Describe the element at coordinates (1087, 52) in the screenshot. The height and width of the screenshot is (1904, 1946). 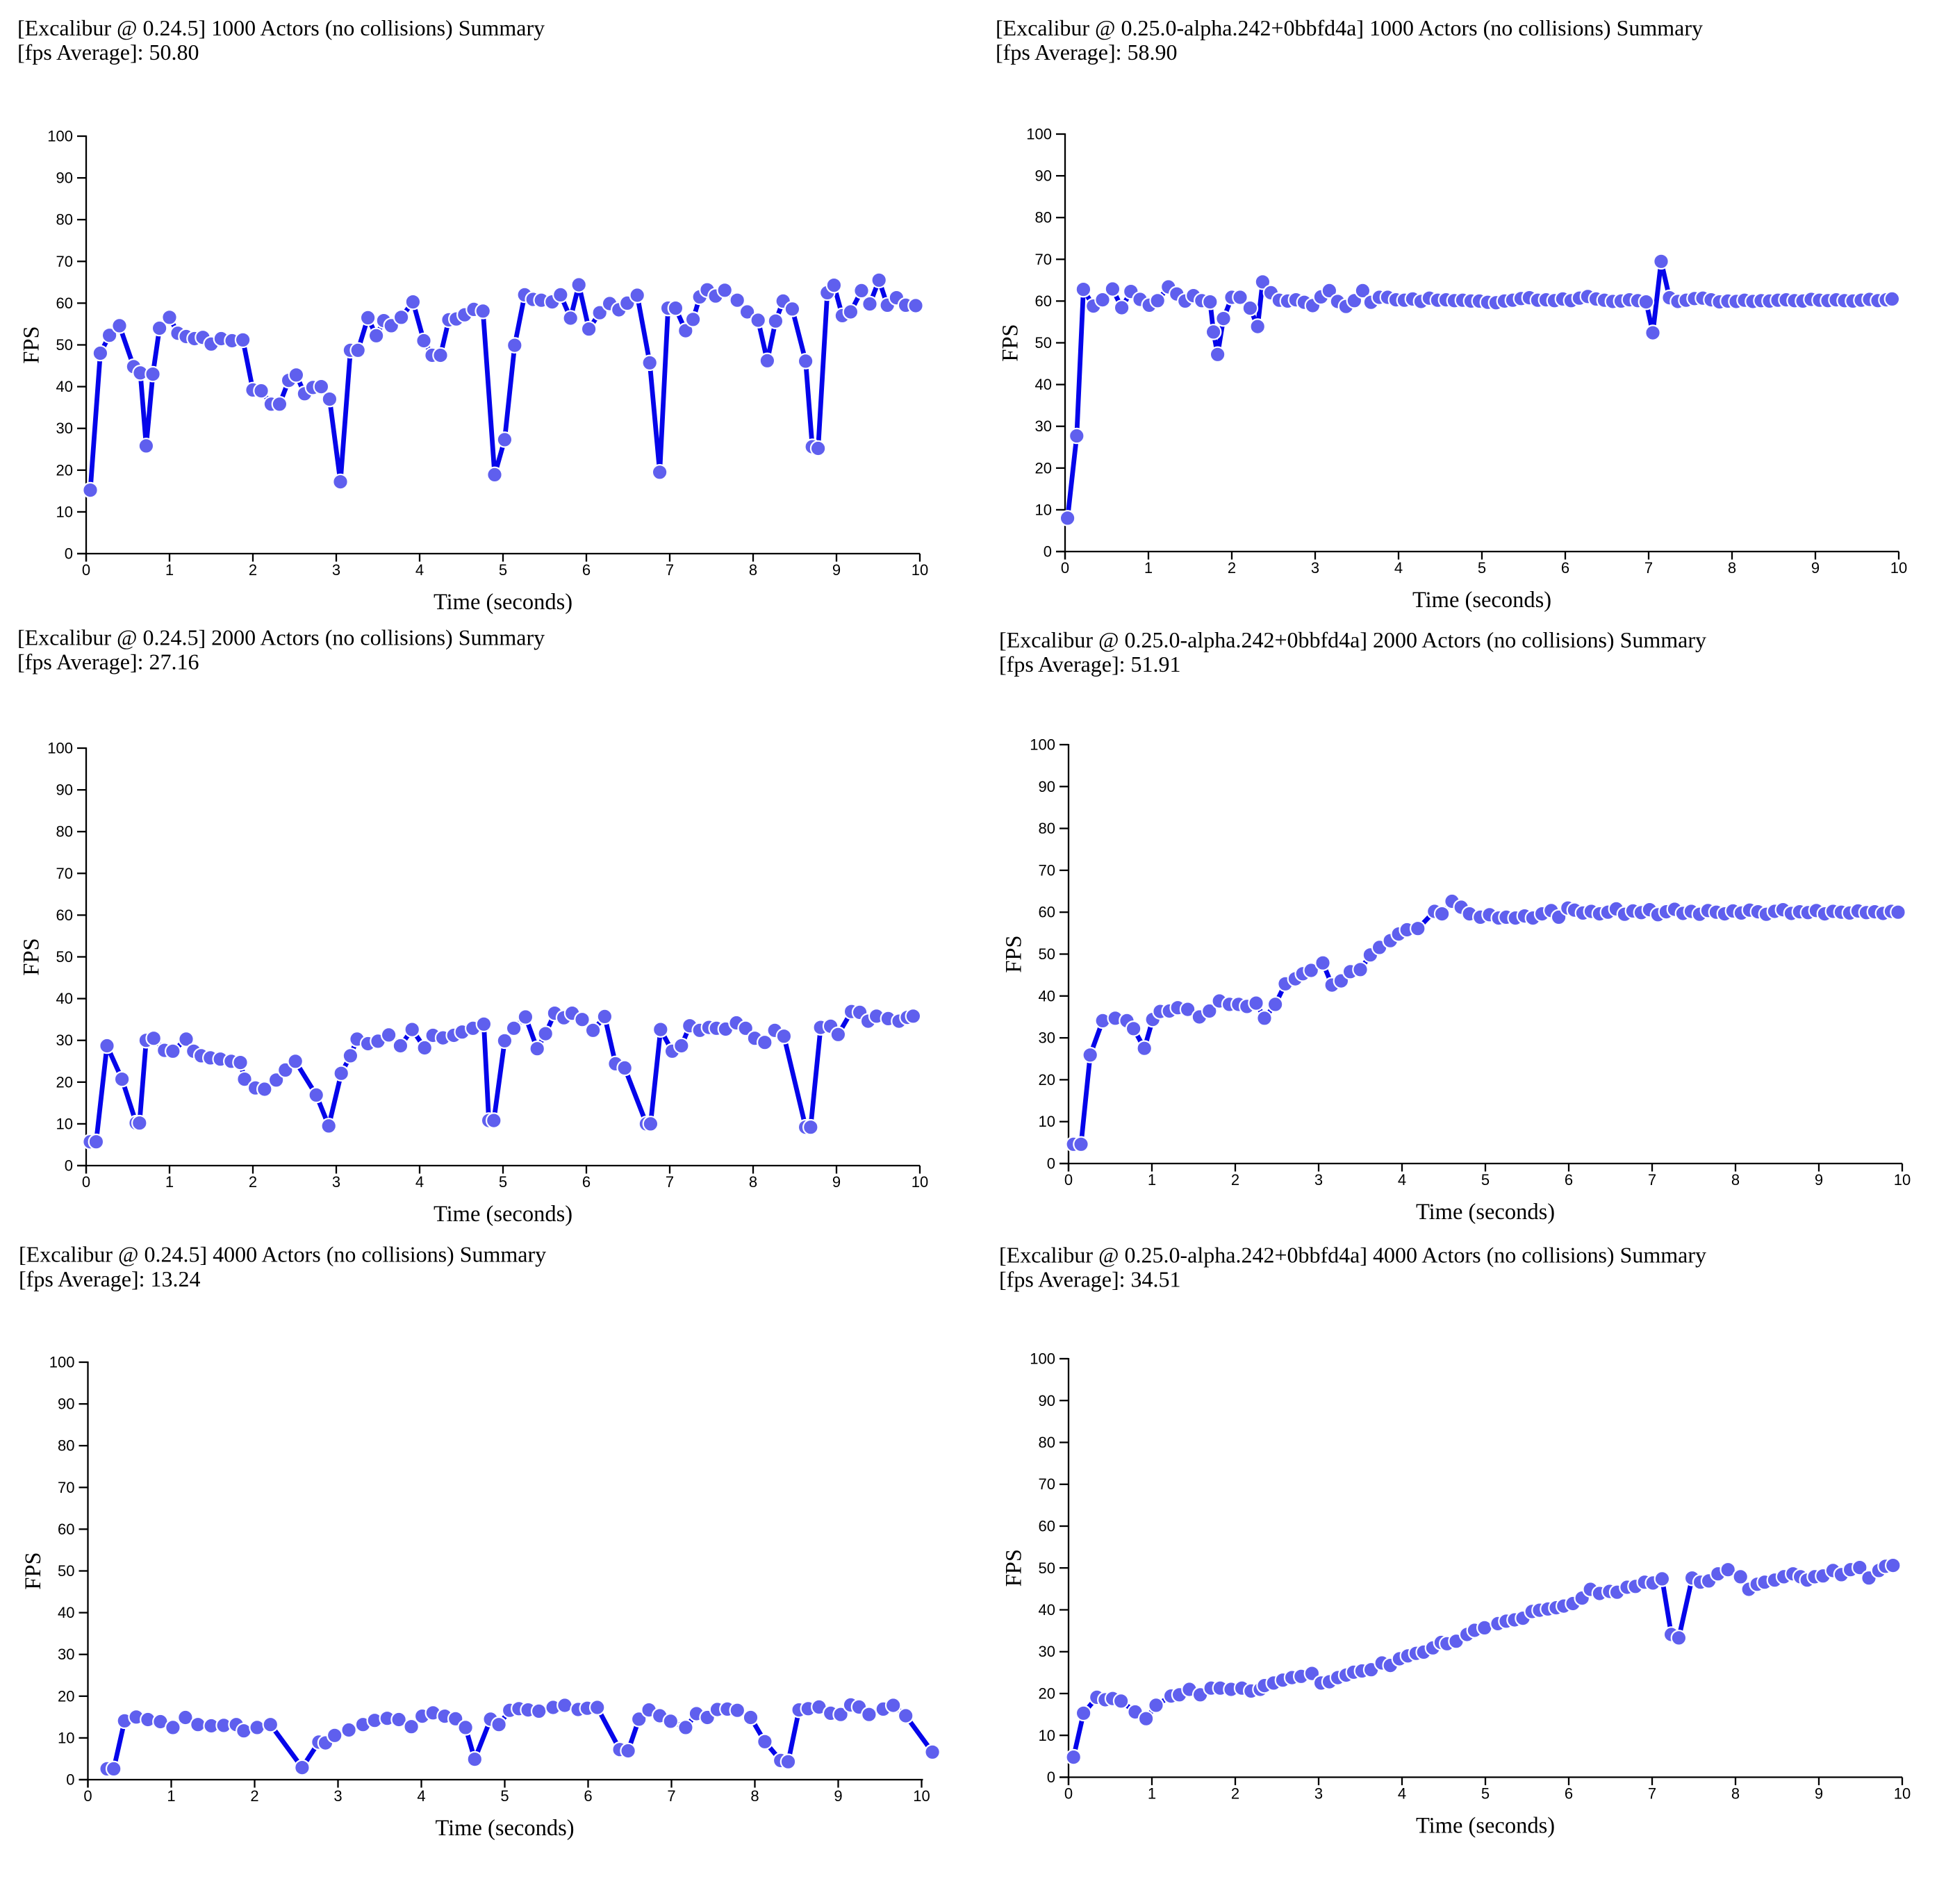
I see `svg-text: [fps Average]: 58.90` at that location.